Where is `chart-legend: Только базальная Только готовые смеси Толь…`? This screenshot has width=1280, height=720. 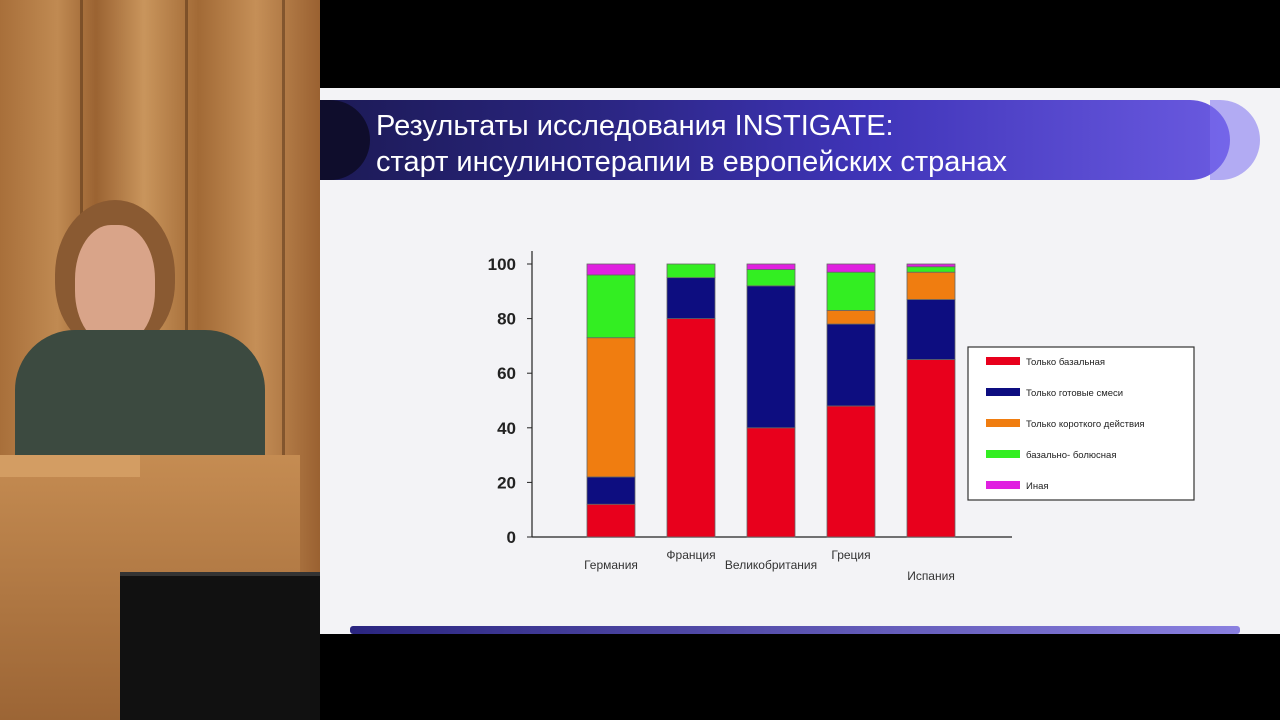 chart-legend: Только базальная Только готовые смеси Толь… is located at coordinates (1081, 423).